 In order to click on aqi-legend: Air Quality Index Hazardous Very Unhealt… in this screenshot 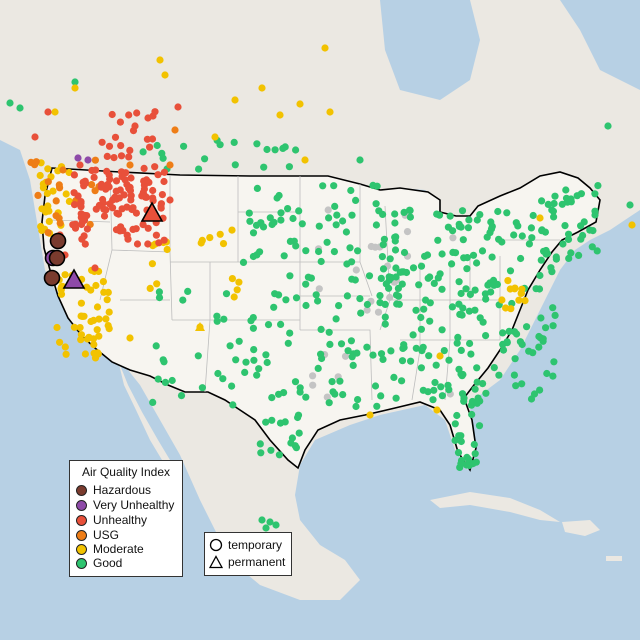, I will do `click(126, 518)`.